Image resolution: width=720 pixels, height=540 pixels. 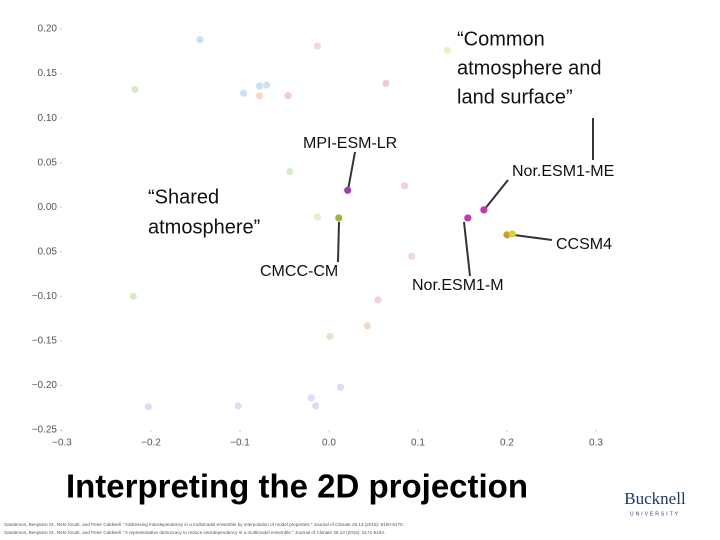 What do you see at coordinates (418, 443) in the screenshot?
I see `x-tick-label: 0.1` at bounding box center [418, 443].